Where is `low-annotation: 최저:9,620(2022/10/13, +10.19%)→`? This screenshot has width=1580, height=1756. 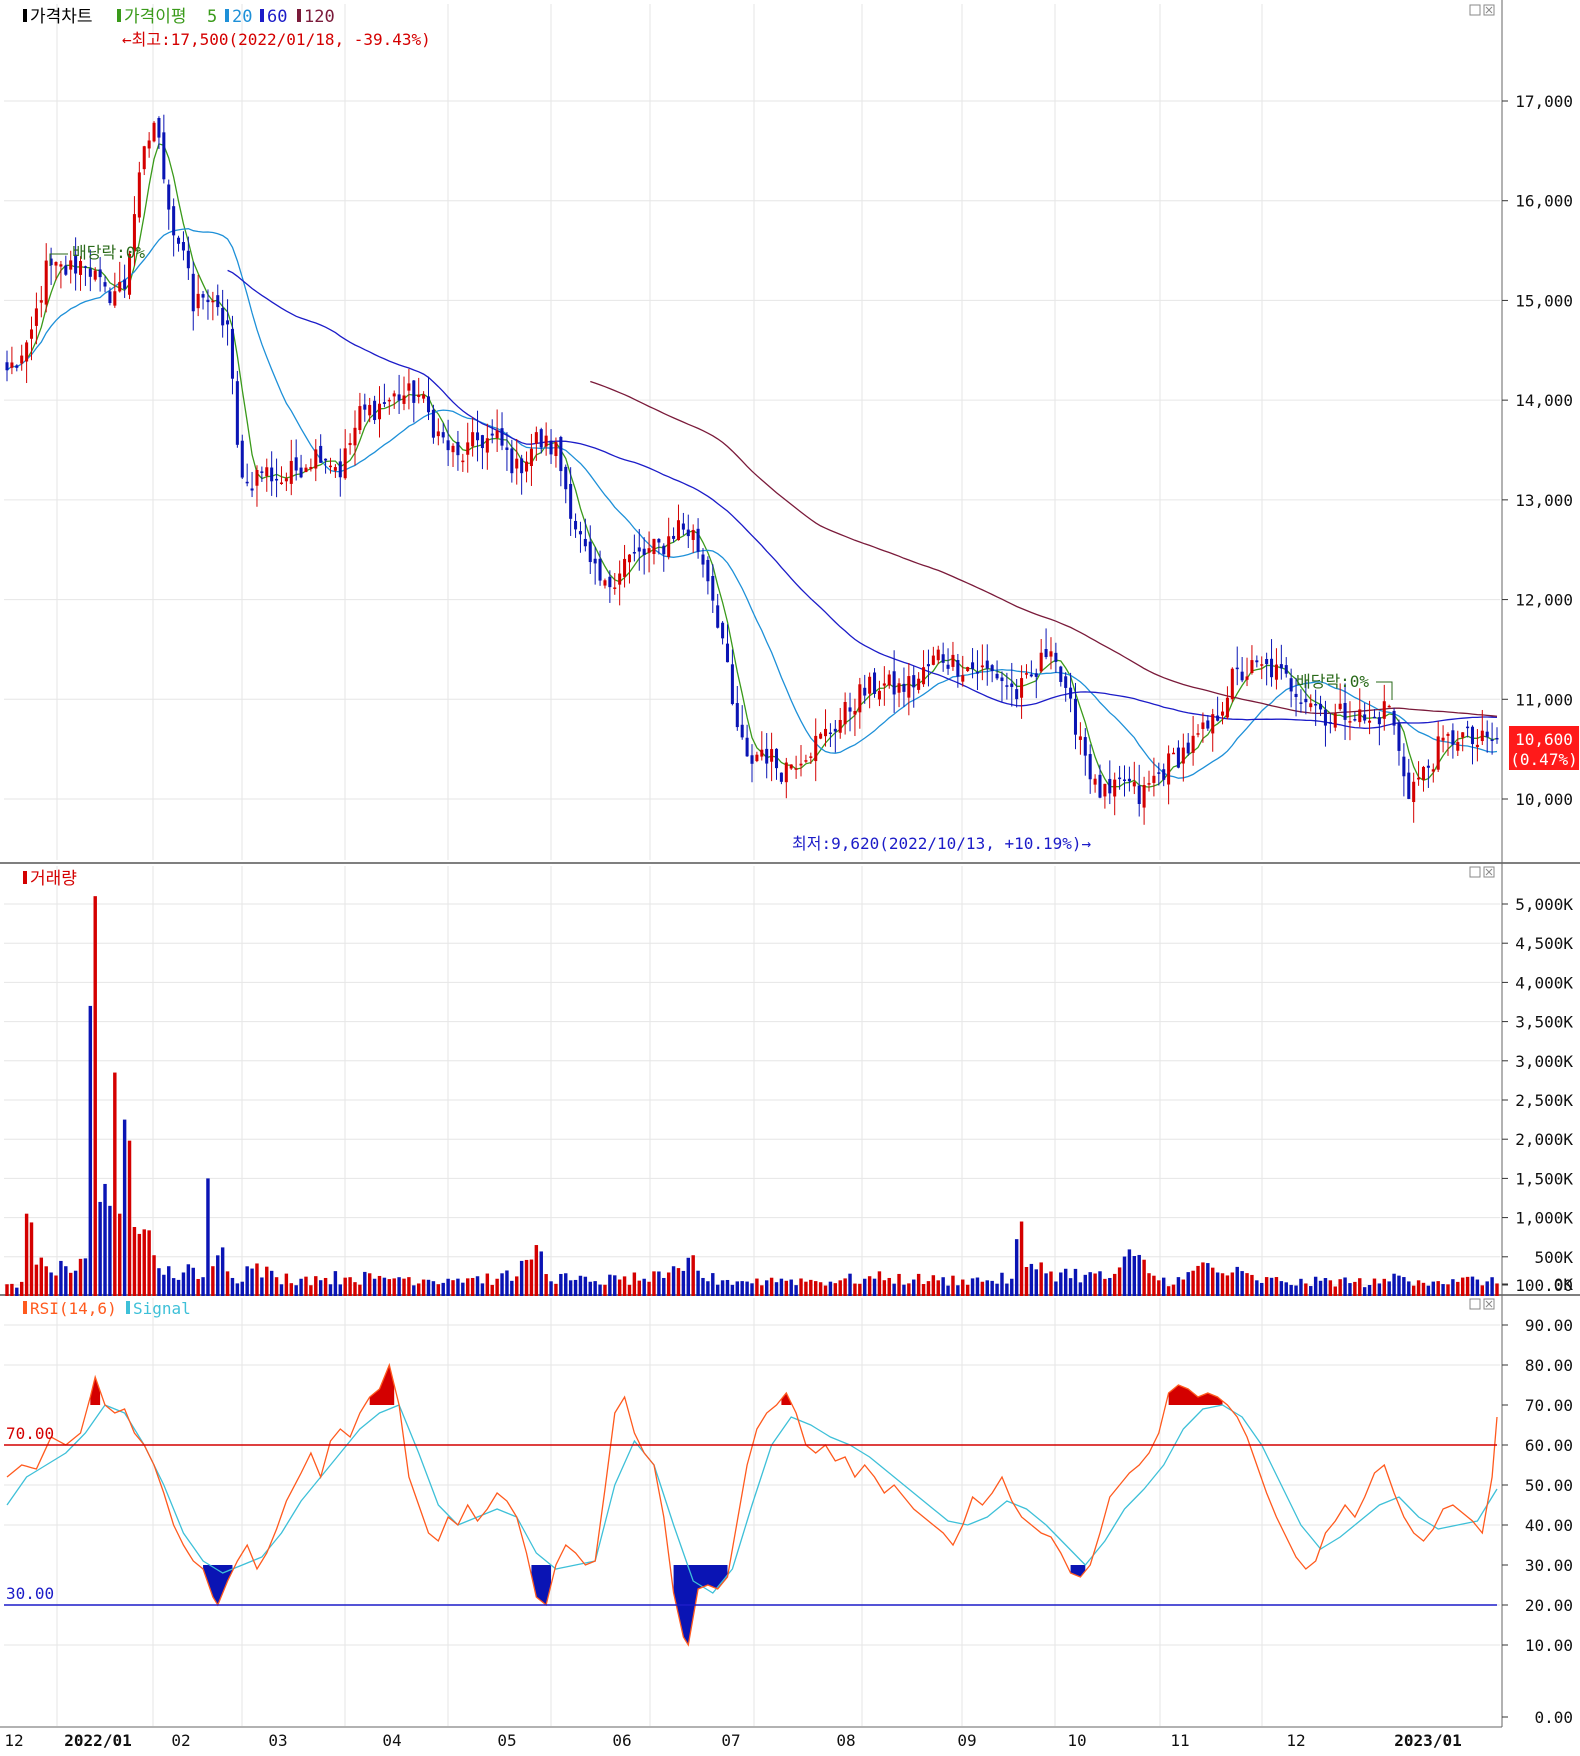
low-annotation: 최저:9,620(2022/10/13, +10.19%)→ is located at coordinates (942, 843).